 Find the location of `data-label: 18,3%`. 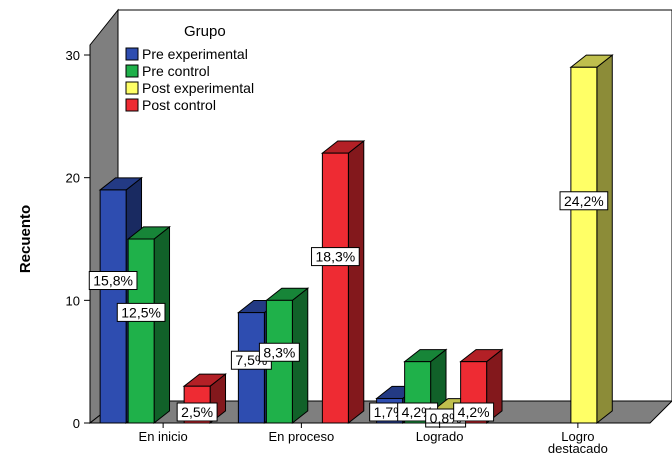

data-label: 18,3% is located at coordinates (335, 257).